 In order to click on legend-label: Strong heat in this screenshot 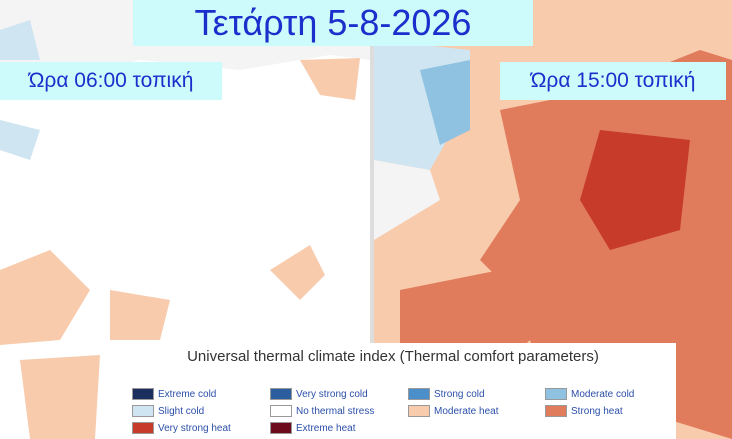, I will do `click(597, 411)`.